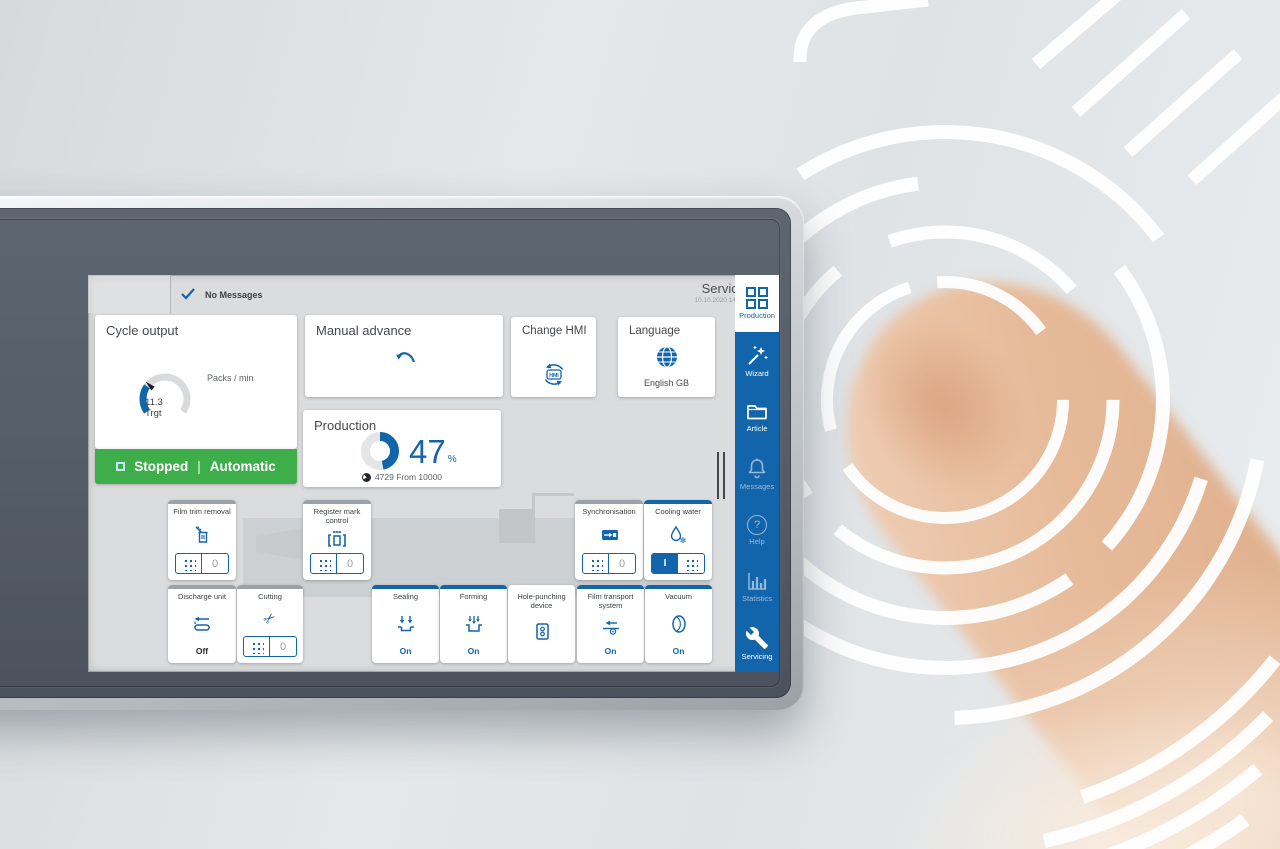 Image resolution: width=1280 pixels, height=849 pixels. Describe the element at coordinates (196, 382) in the screenshot. I see `cycle-output-tile: Cycle output 11.3 Trgt Packs / min` at that location.